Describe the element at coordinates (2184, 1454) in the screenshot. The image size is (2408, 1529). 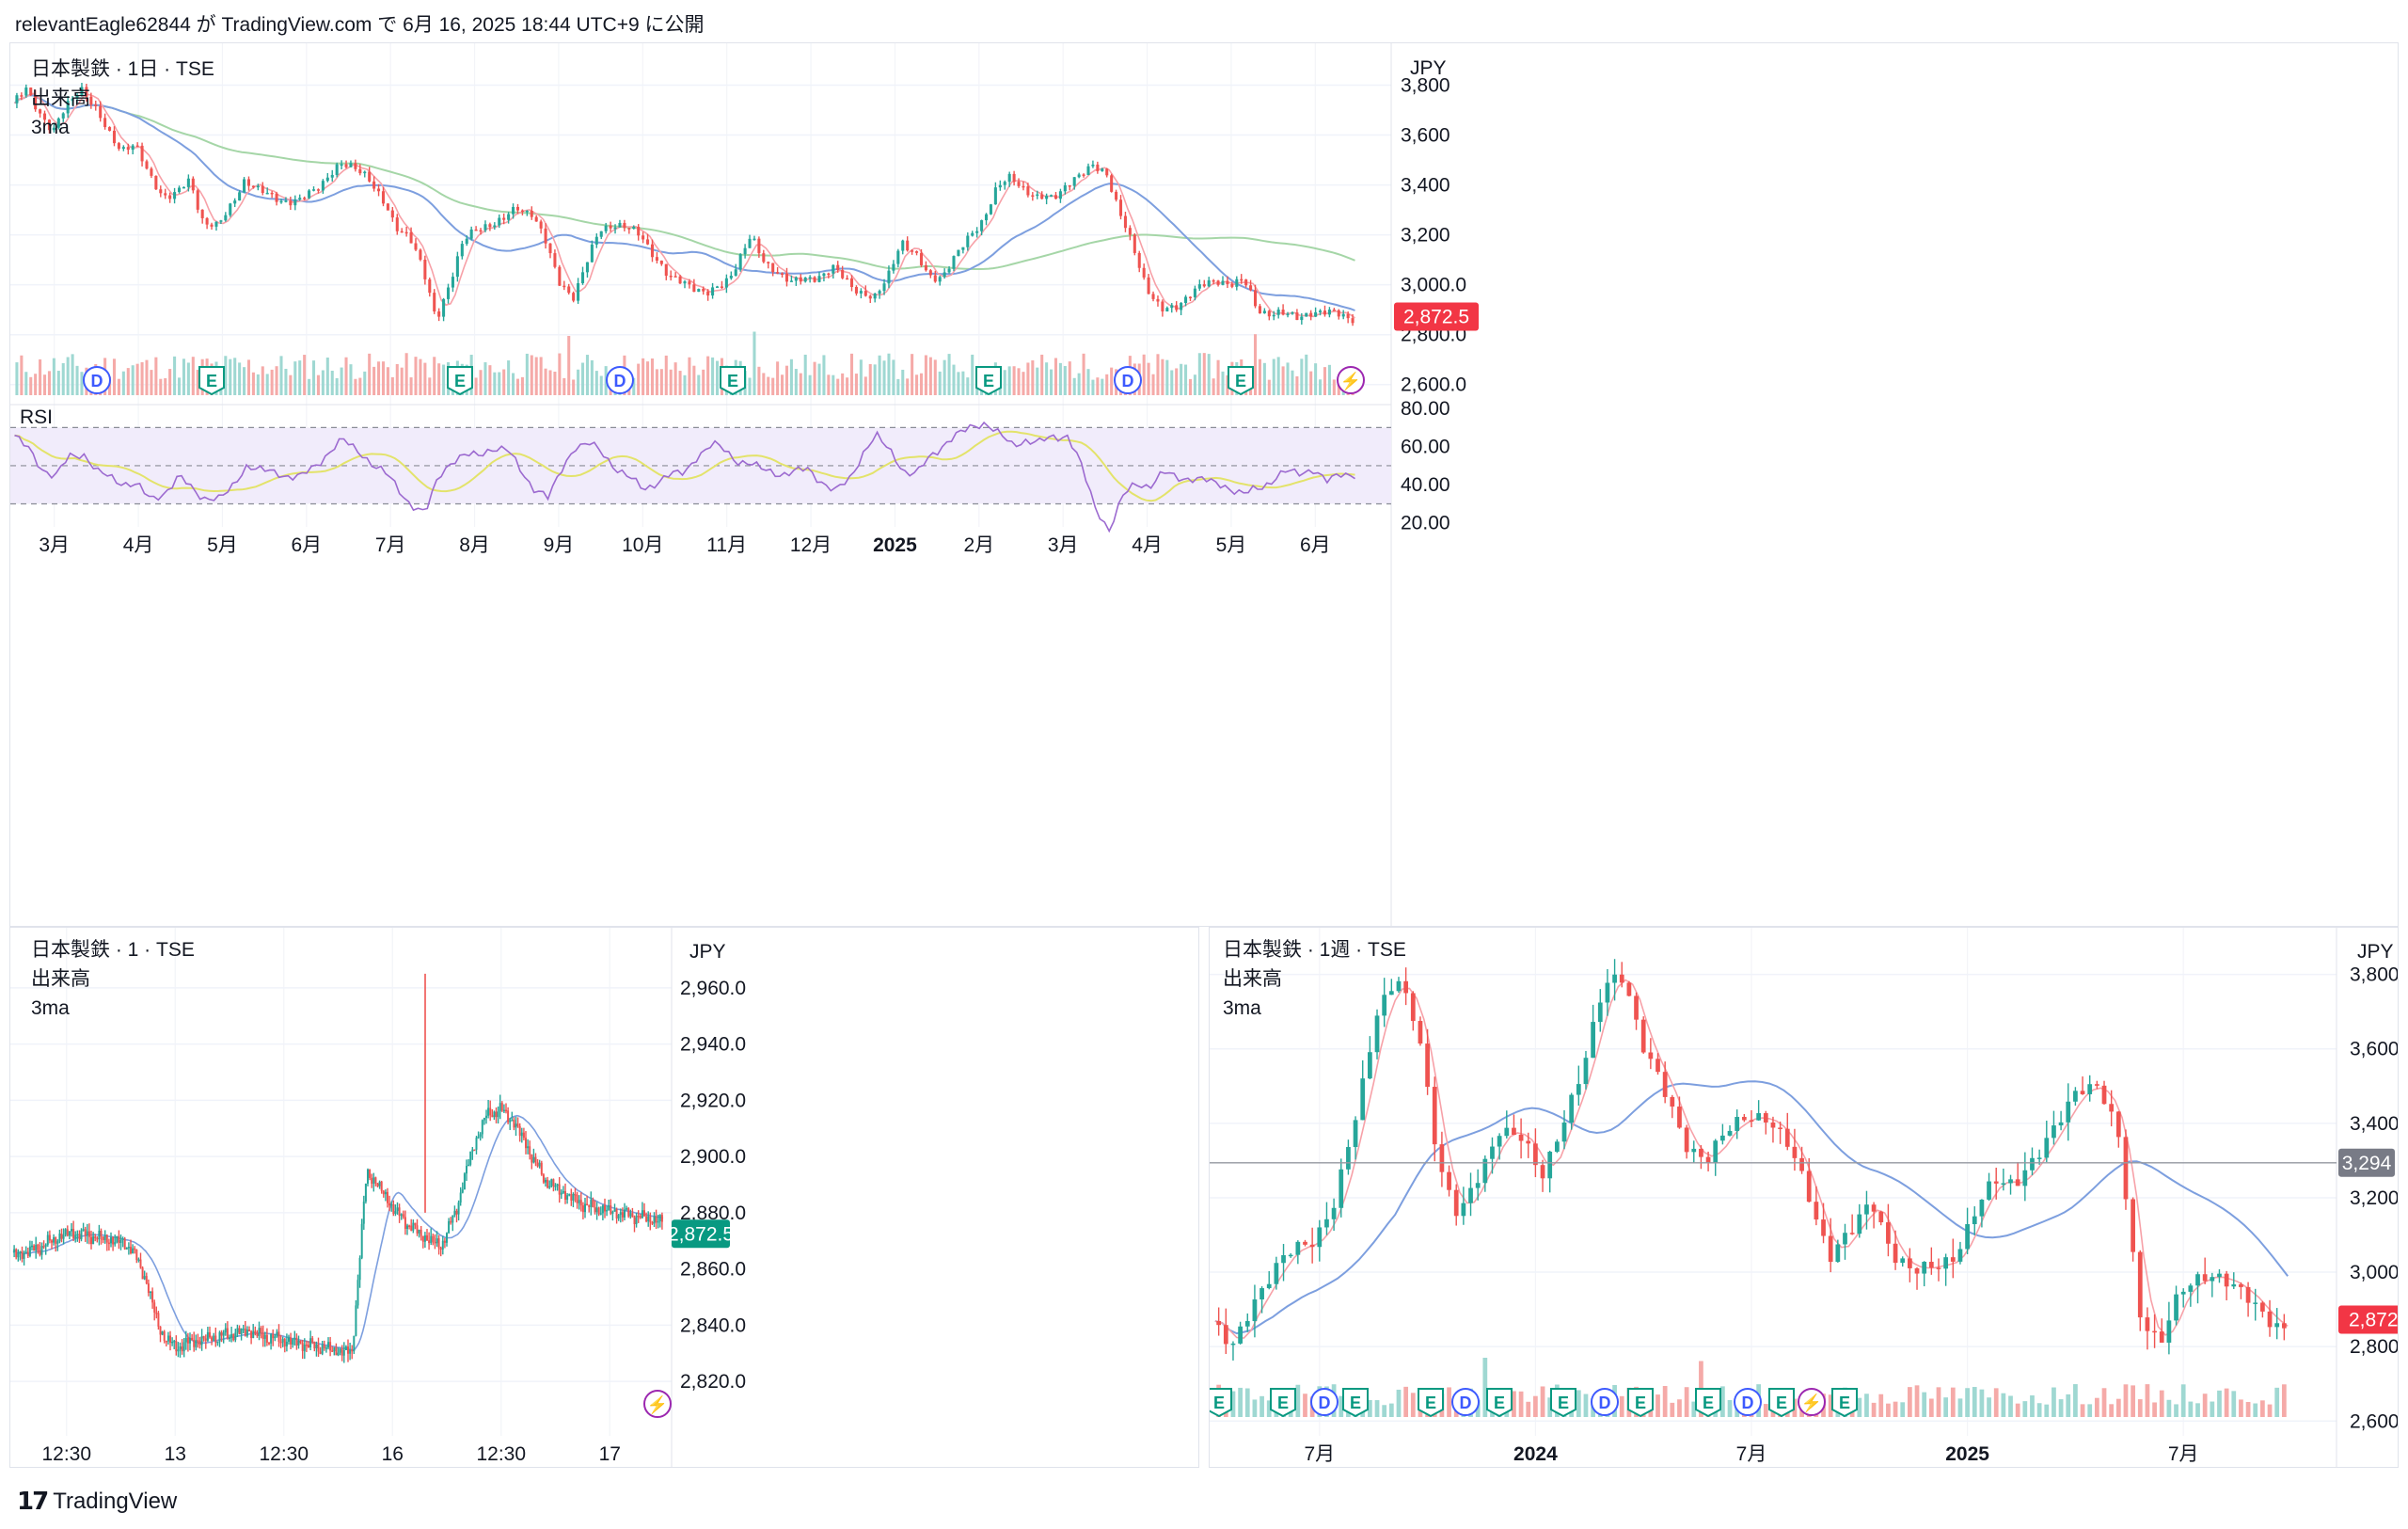
I see `weekly-x-tick-label: 7月` at that location.